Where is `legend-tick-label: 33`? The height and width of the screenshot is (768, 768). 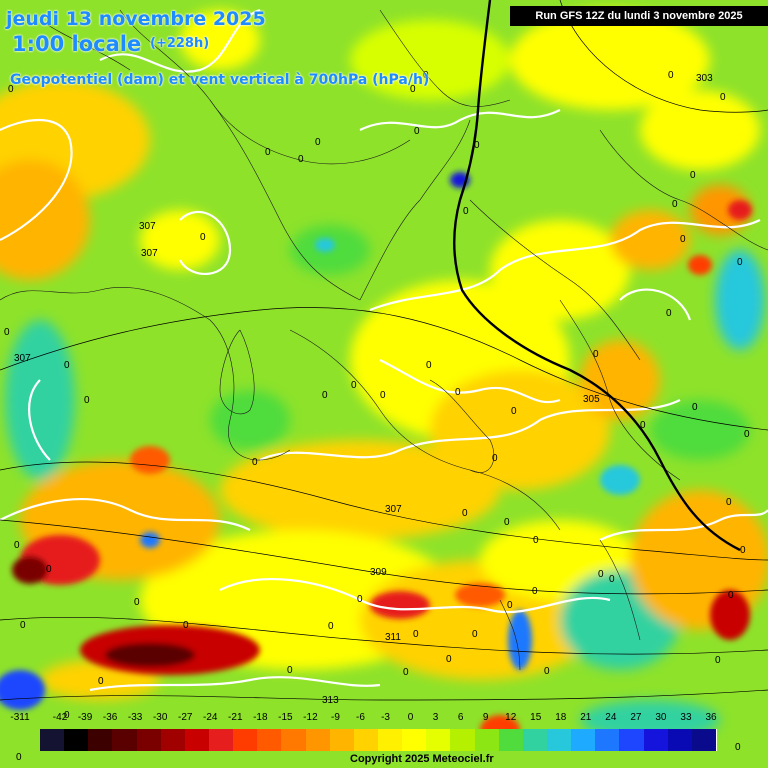
legend-tick-label: 33 is located at coordinates (686, 717).